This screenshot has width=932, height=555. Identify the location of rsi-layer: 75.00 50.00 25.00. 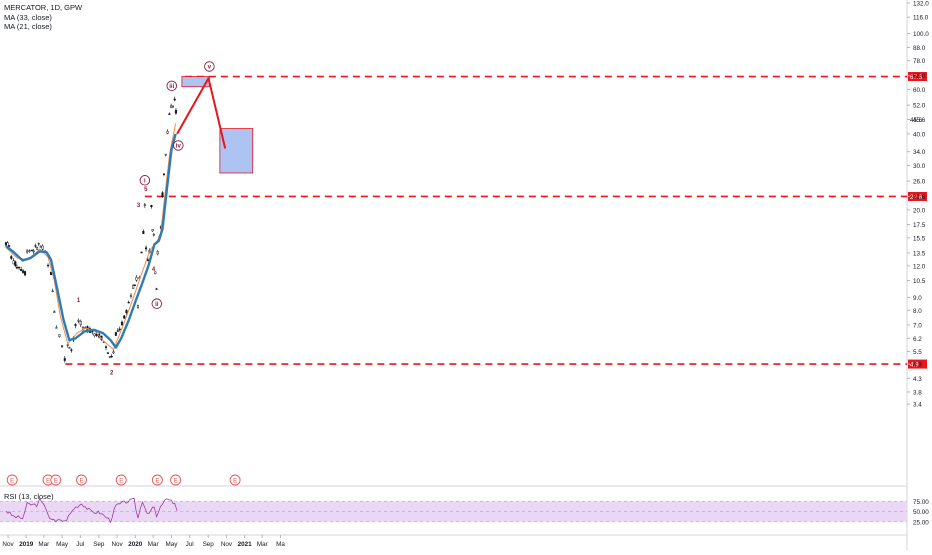
(464, 511).